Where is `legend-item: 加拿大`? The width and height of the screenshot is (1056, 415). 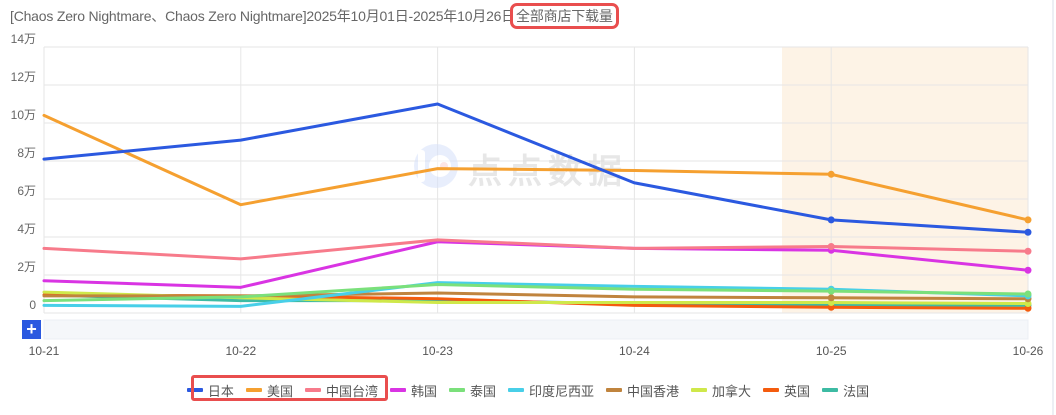
legend-item: 加拿大 is located at coordinates (721, 390).